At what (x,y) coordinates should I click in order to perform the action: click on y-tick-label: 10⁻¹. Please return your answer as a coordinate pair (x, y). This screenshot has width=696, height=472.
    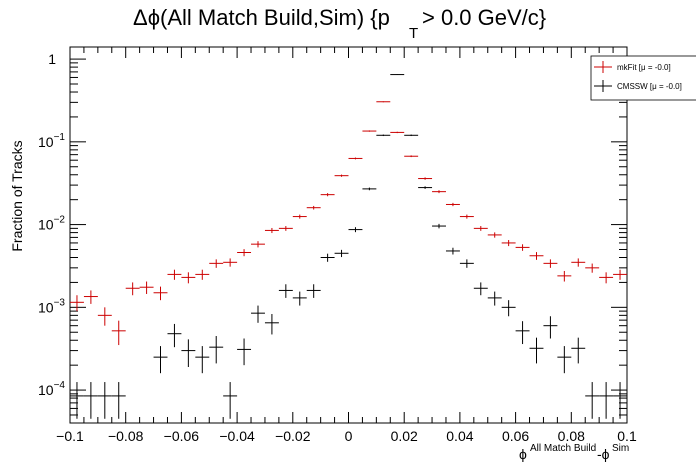
    Looking at the image, I should click on (51, 141).